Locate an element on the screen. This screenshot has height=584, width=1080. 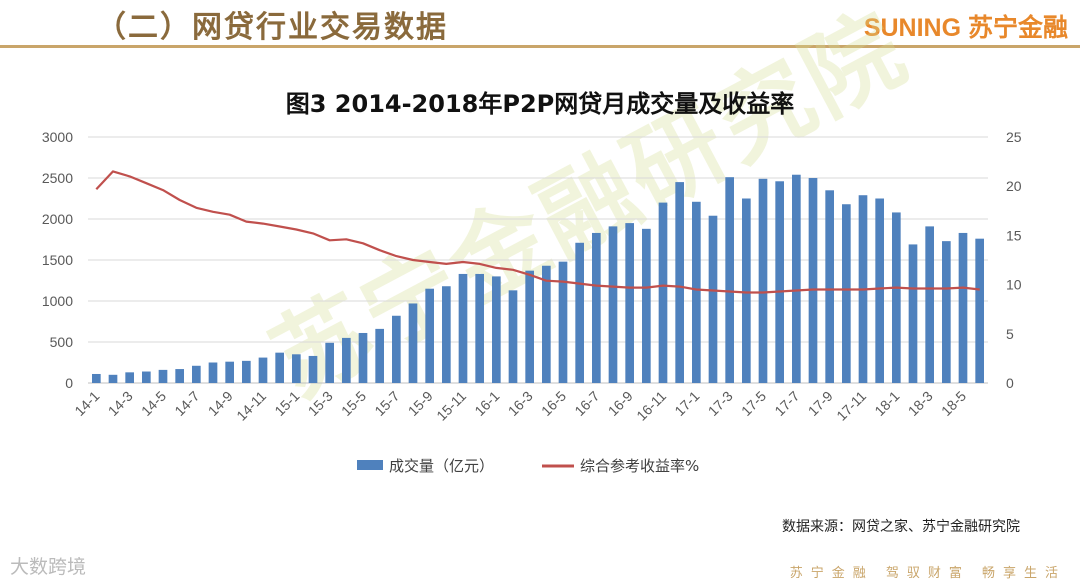
x-tick-label: 15-3 is located at coordinates (320, 403).